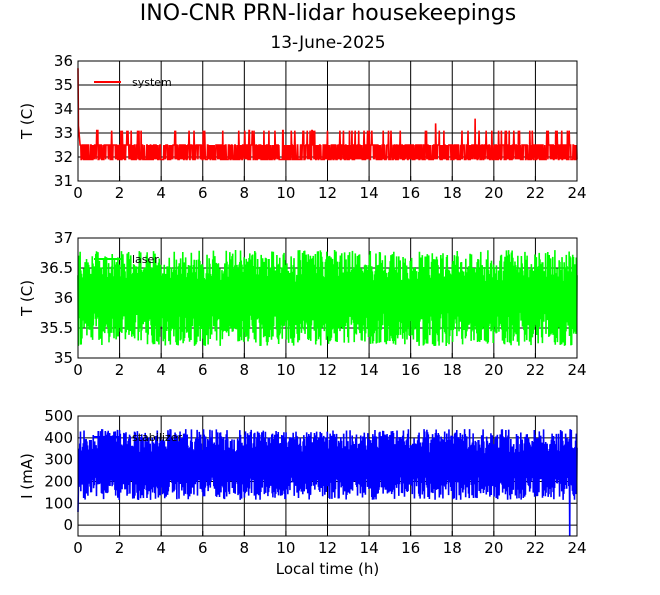  I want to click on y-tick-label: 35.5, so click(56, 328).